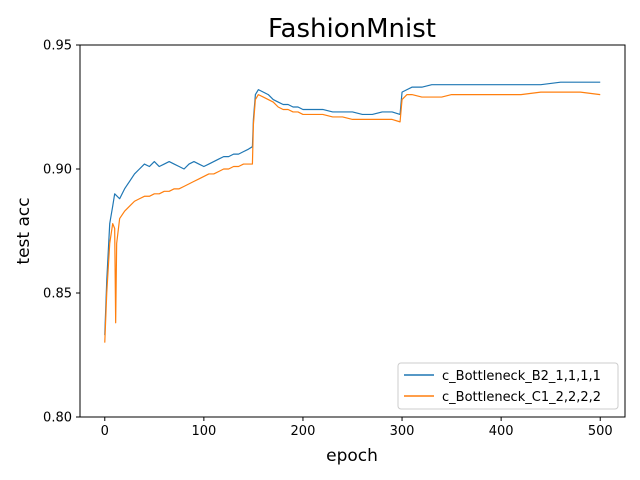 This screenshot has width=640, height=480. Describe the element at coordinates (57, 46) in the screenshot. I see `y-tick-label: 0.95` at that location.